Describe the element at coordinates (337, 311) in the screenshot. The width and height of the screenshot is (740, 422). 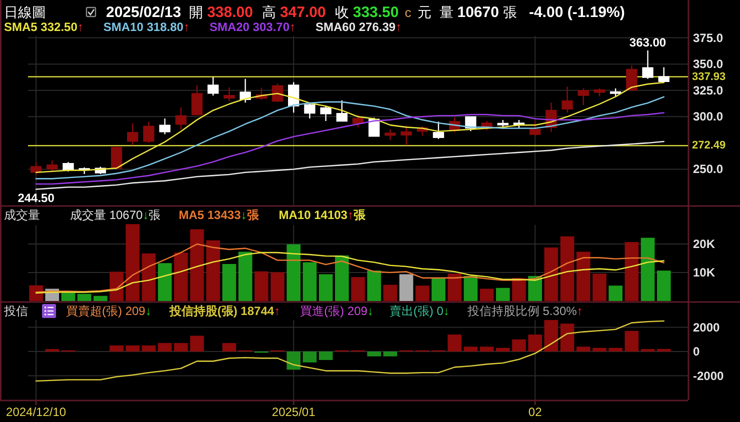
I see `annotation: 買進(張) 209↓` at that location.